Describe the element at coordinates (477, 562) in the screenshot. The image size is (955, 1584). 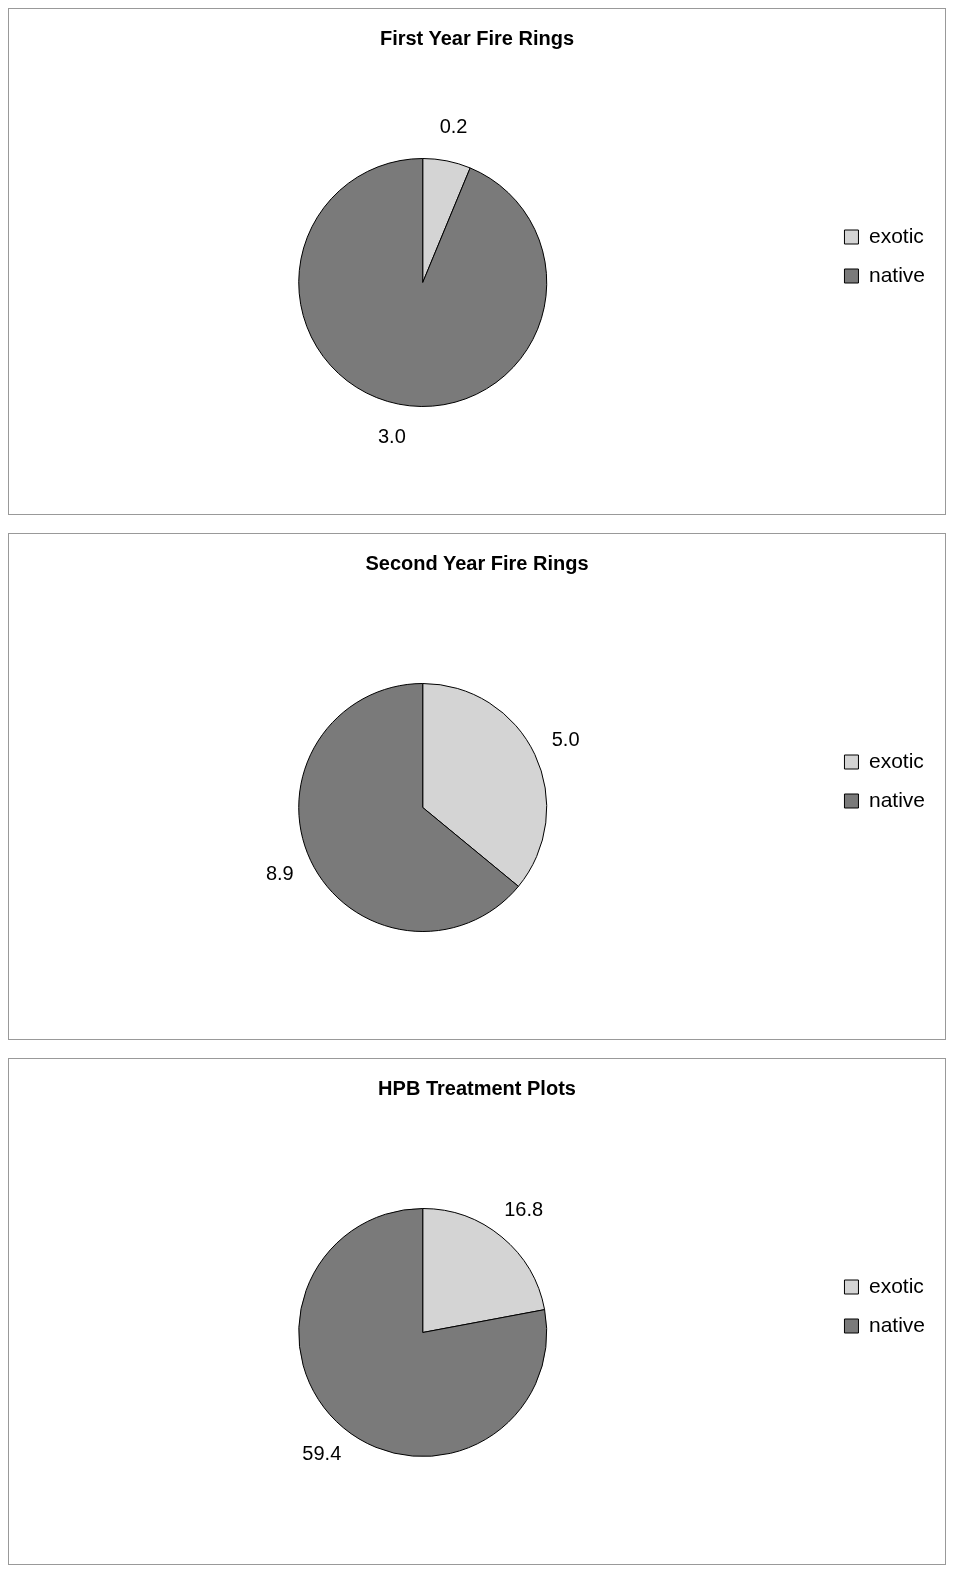
I see `chart-title: Second Year Fire Rings` at that location.